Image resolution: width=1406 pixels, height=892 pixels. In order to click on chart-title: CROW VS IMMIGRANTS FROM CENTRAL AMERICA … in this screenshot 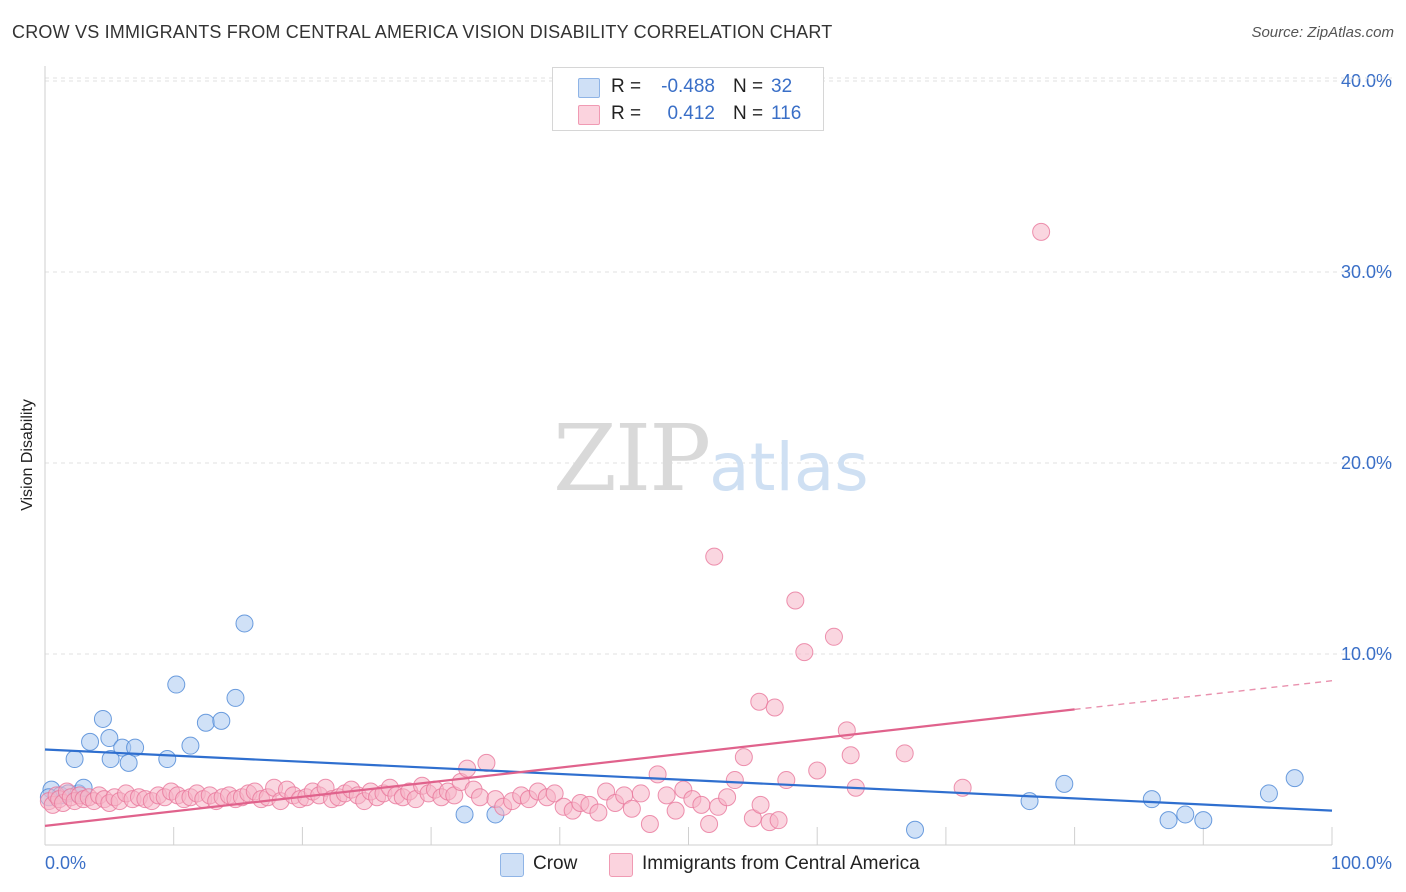, I will do `click(422, 32)`.